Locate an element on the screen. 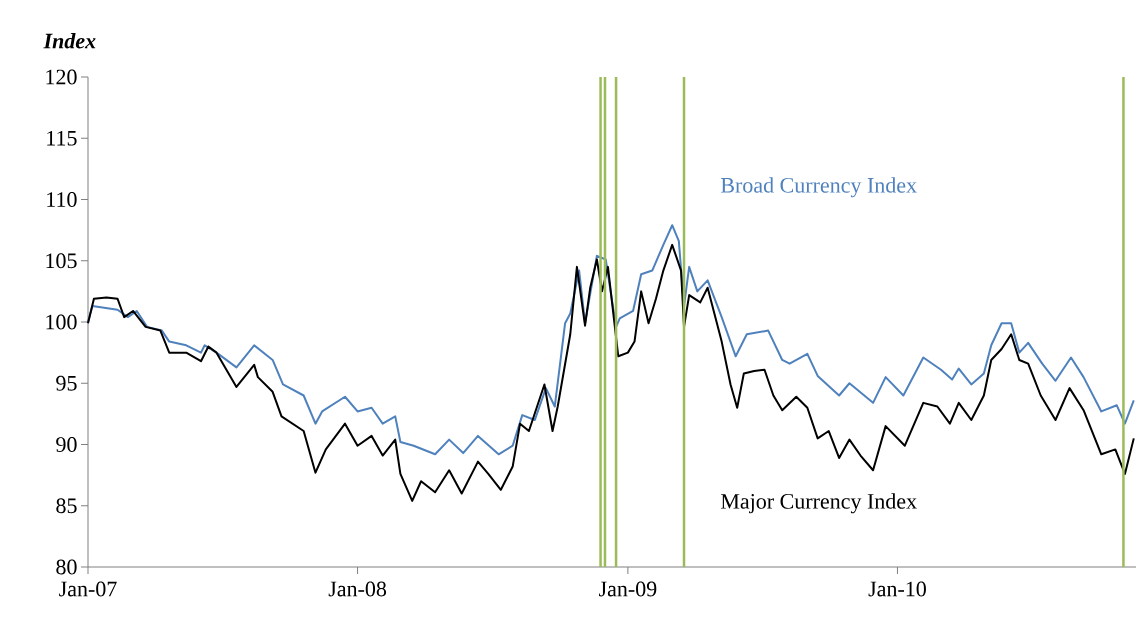 The height and width of the screenshot is (630, 1141). y-axis-title: Index is located at coordinates (69, 40).